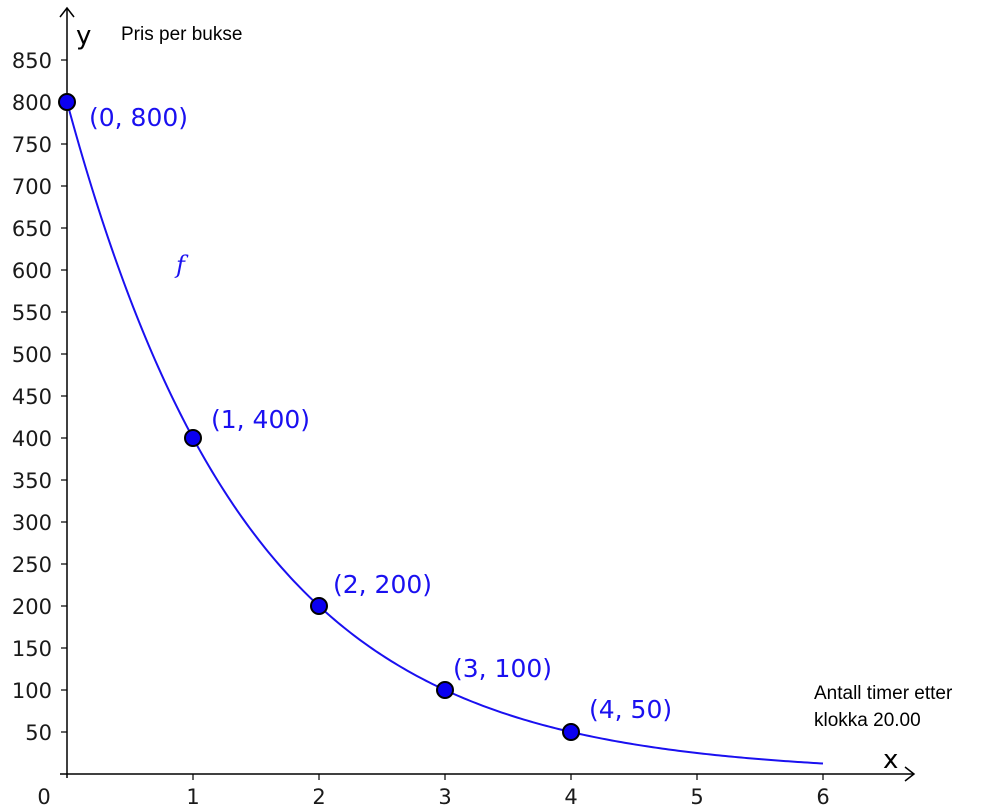  Describe the element at coordinates (570, 796) in the screenshot. I see `x-tick-label: 4` at that location.